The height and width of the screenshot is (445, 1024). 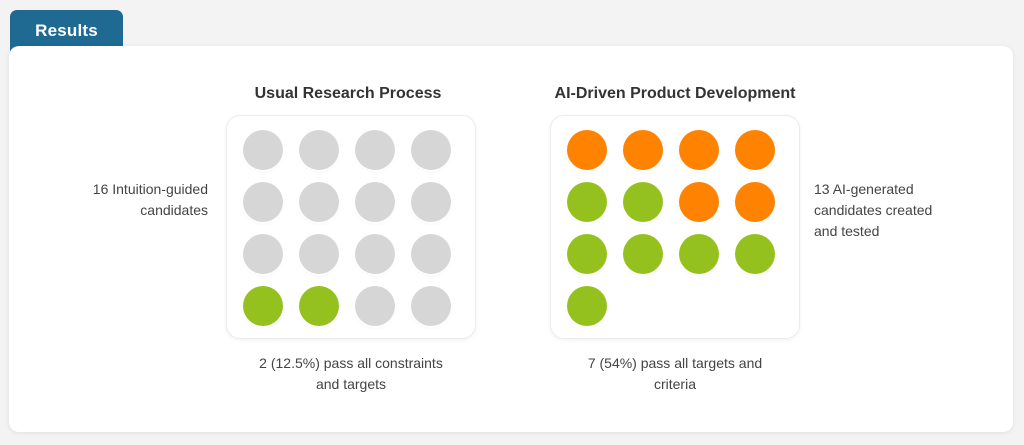 I want to click on ai-process-heading: AI-Driven Product Development, so click(x=675, y=93).